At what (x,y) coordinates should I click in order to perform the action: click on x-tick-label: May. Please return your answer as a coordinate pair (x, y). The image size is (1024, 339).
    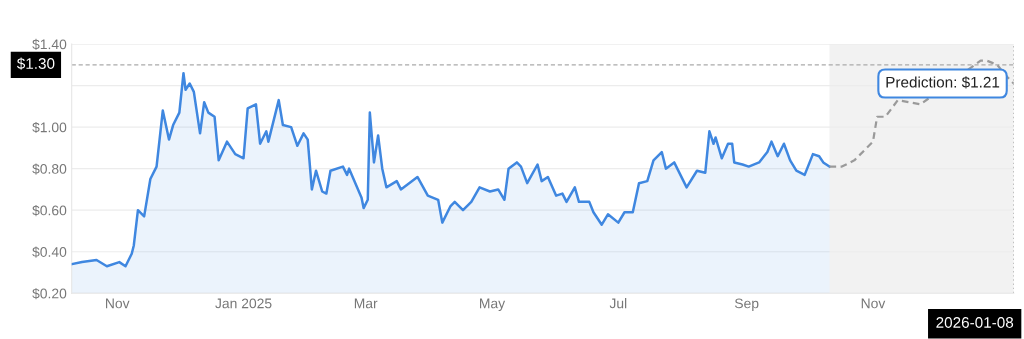
    Looking at the image, I should click on (493, 305).